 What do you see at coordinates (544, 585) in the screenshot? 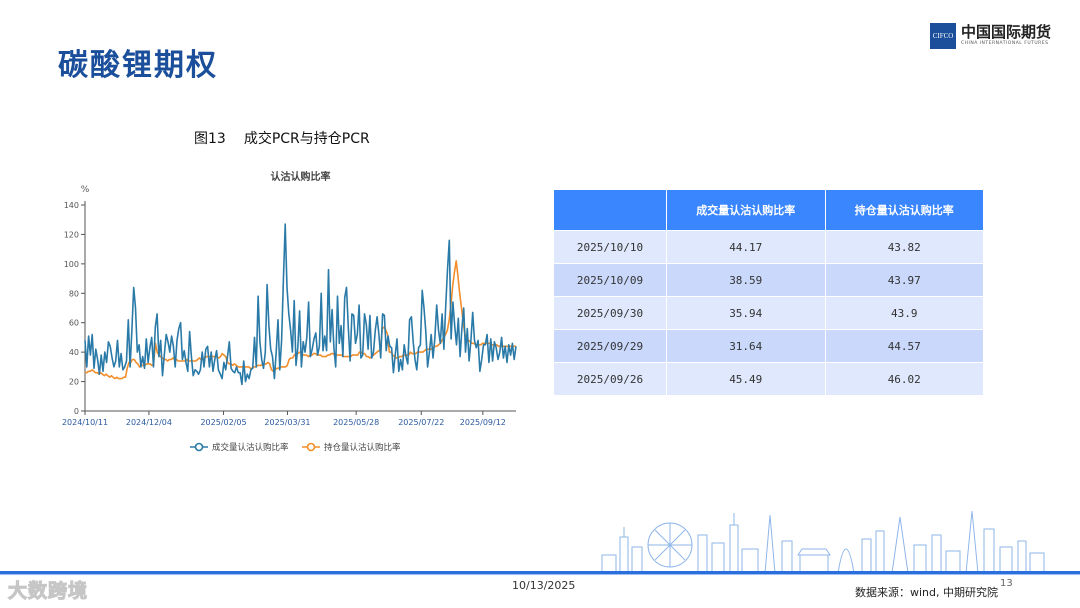
I see `report-date: 10/13/2025` at bounding box center [544, 585].